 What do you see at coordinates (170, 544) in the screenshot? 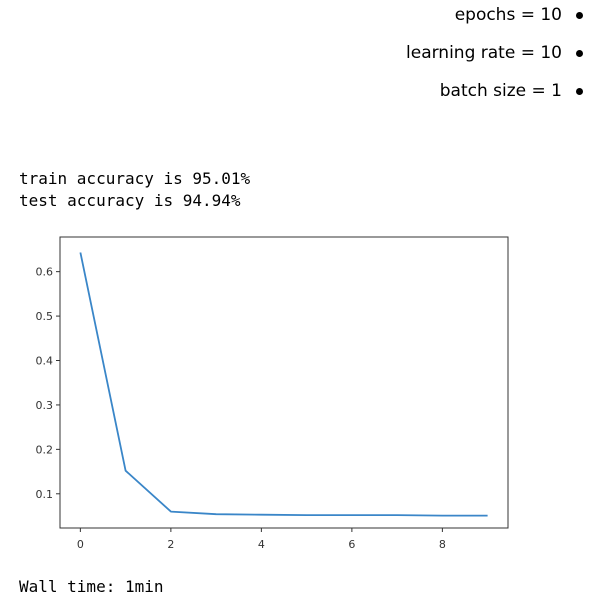
I see `x-tick-label: 2` at bounding box center [170, 544].